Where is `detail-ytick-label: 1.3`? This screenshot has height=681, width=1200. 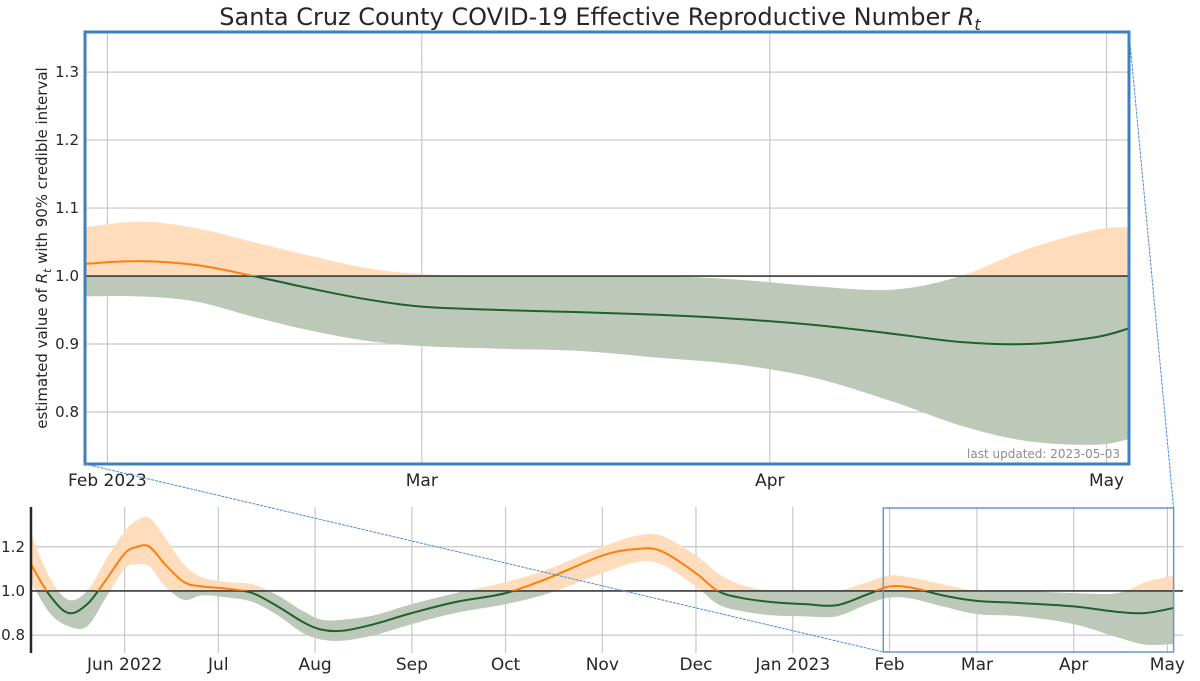 detail-ytick-label: 1.3 is located at coordinates (67, 72).